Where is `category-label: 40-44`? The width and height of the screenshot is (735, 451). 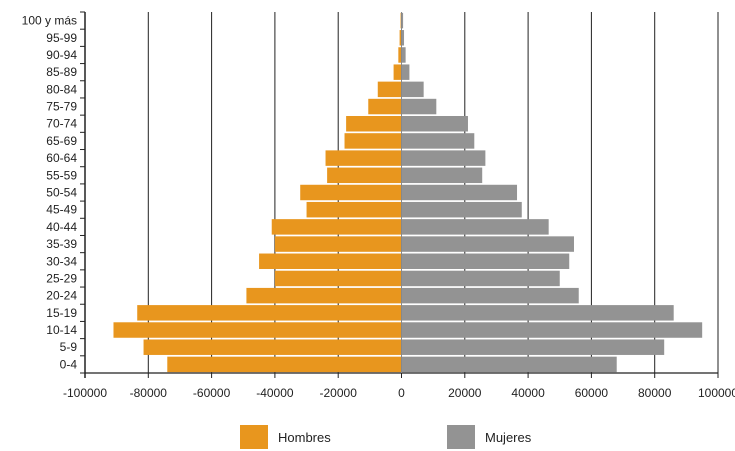
category-label: 40-44 is located at coordinates (61, 227).